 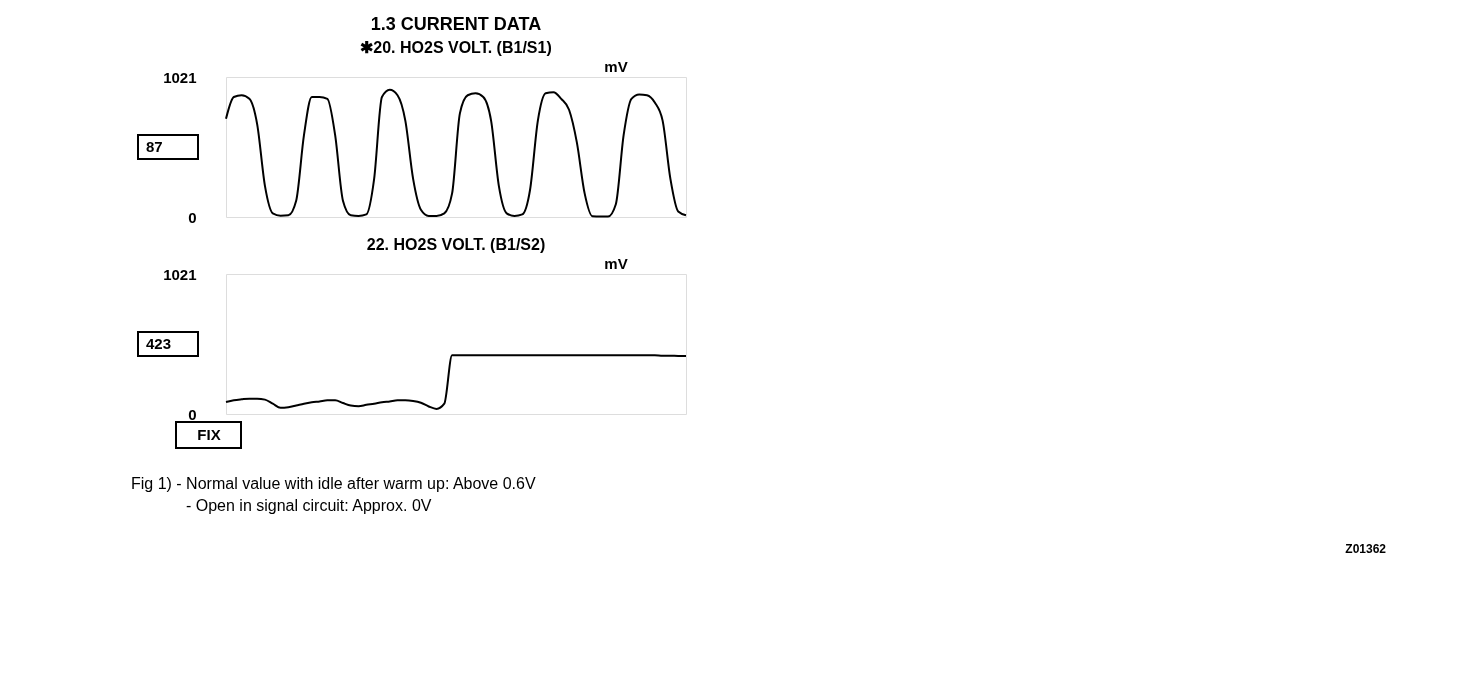 I want to click on text: 423, so click(x=159, y=343).